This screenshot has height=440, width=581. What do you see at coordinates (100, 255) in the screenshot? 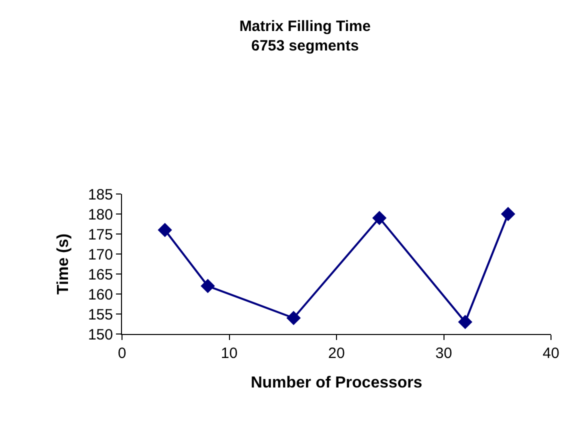
I see `y-tick-label: 170` at bounding box center [100, 255].